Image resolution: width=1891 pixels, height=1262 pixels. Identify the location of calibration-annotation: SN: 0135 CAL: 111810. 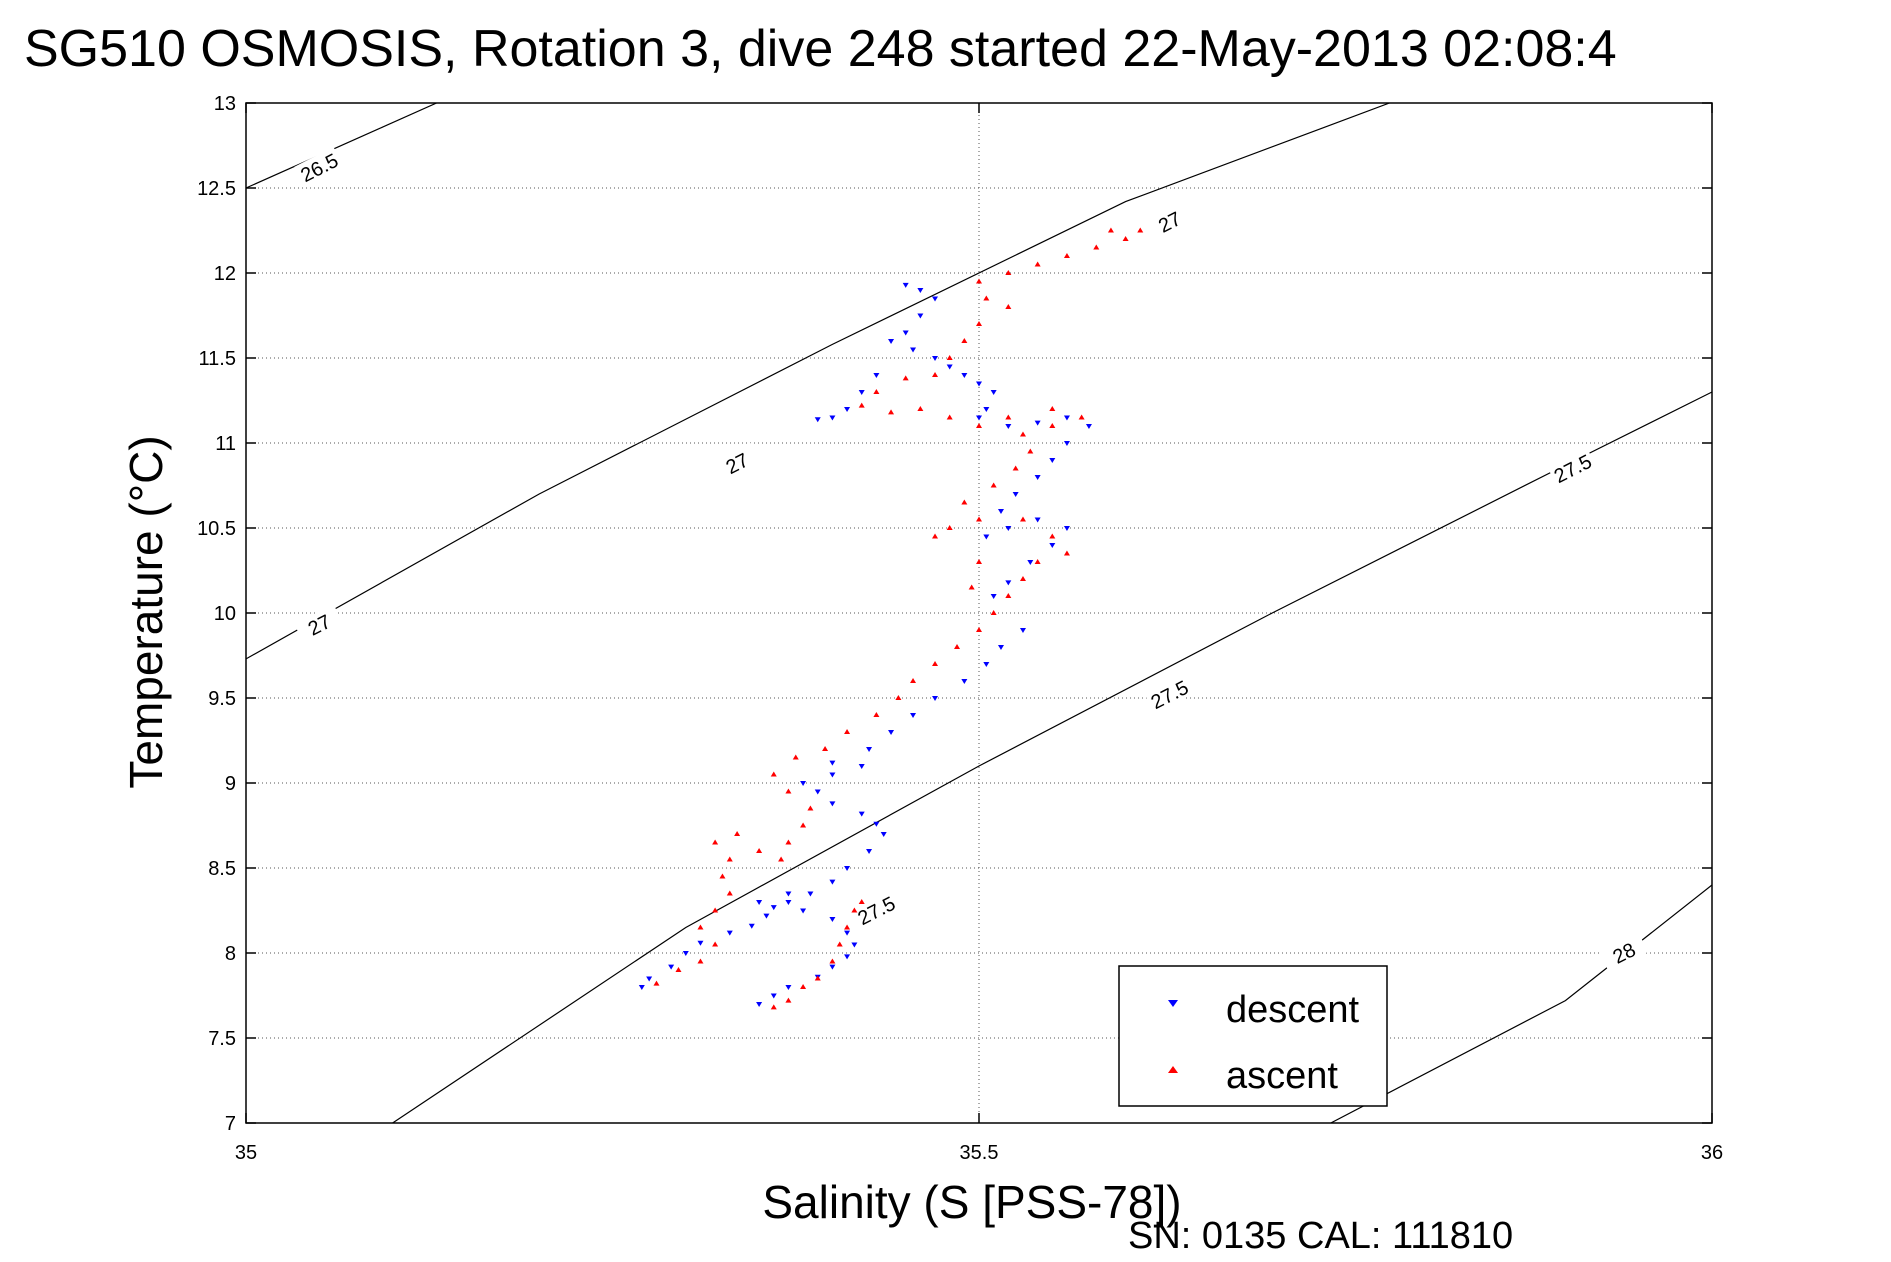
(1320, 1236).